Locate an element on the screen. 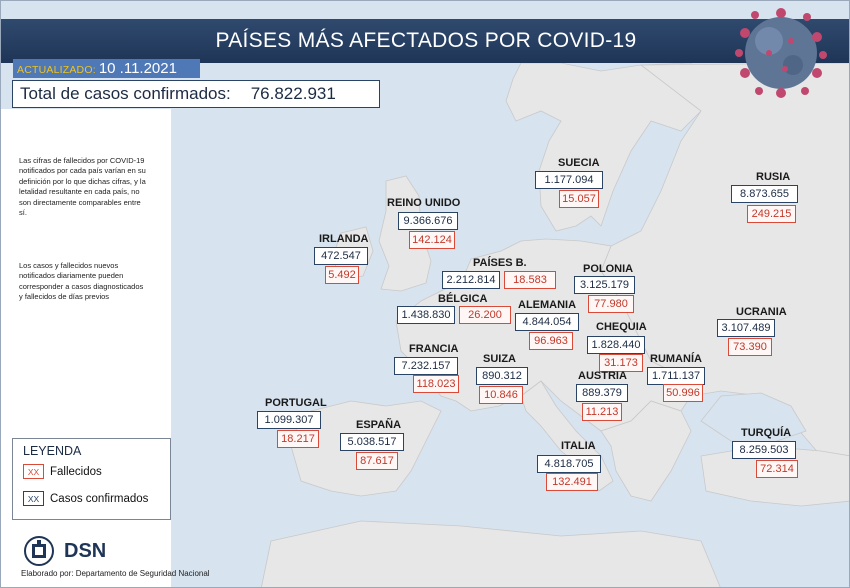 This screenshot has height=588, width=850. deaths-label: 5.492 is located at coordinates (342, 275).